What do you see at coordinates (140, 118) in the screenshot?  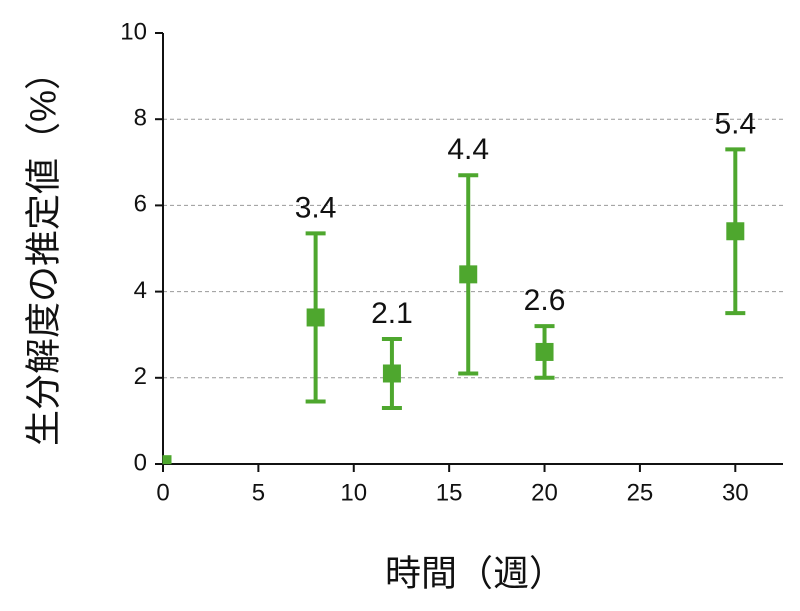 I see `y-tick-label: 8` at bounding box center [140, 118].